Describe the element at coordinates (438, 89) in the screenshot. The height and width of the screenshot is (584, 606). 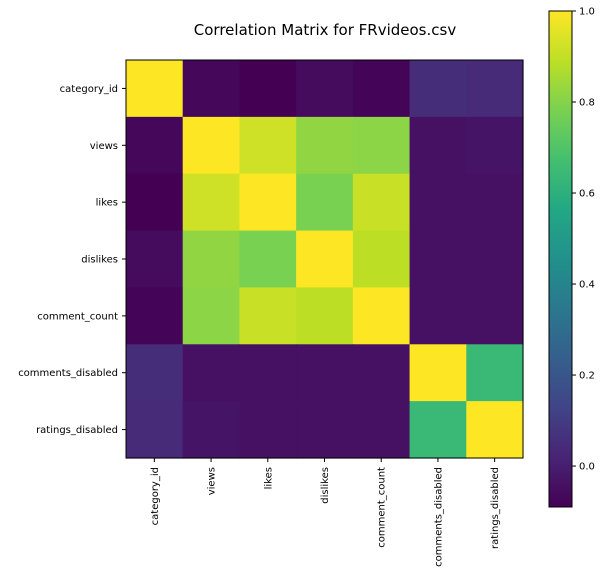
I see `heatmap-cell-category_id-comments_disabled` at that location.